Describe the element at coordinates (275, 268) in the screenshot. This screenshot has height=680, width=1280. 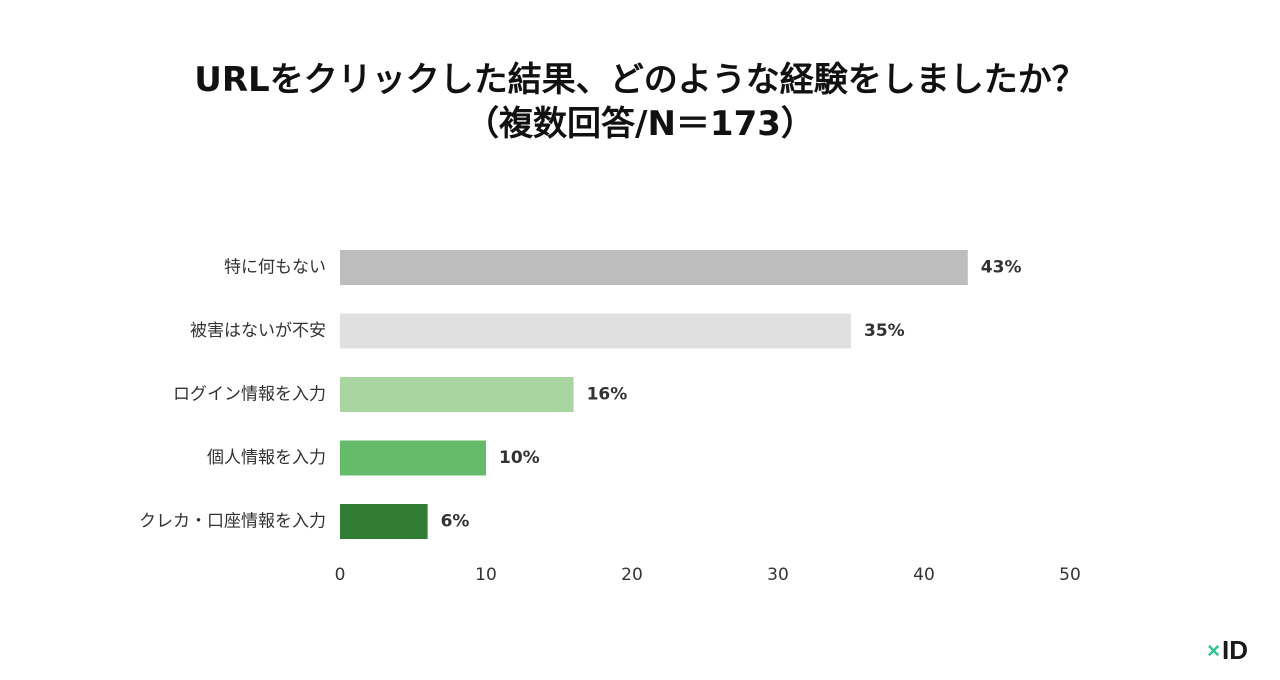
I see `category-label: 特に何もない` at that location.